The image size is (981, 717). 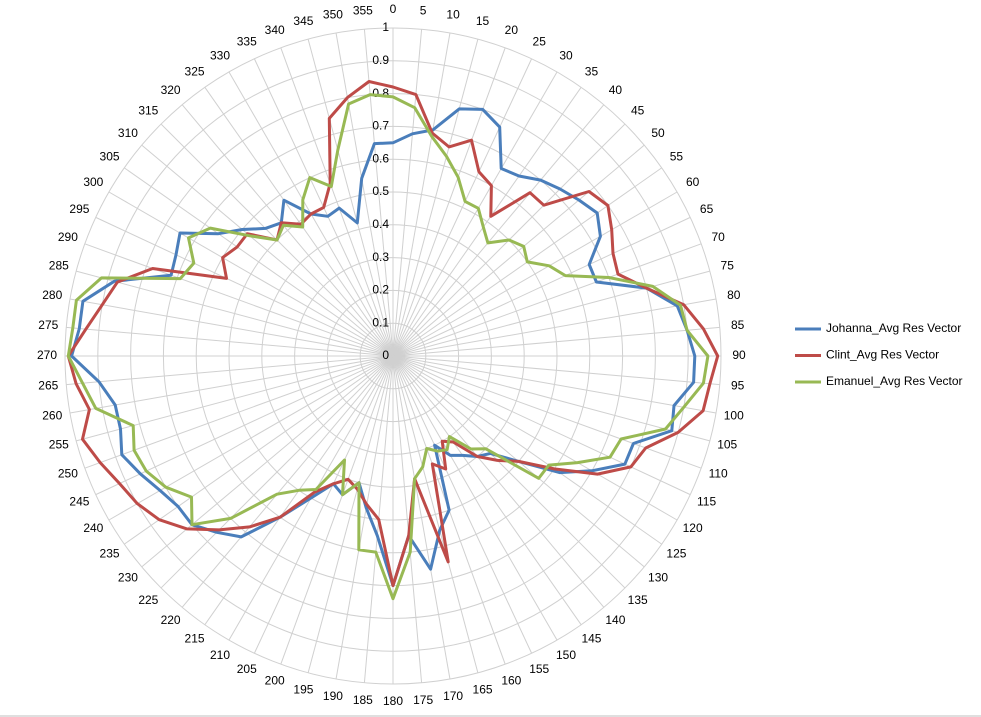 I want to click on angle-label: 275, so click(x=48, y=325).